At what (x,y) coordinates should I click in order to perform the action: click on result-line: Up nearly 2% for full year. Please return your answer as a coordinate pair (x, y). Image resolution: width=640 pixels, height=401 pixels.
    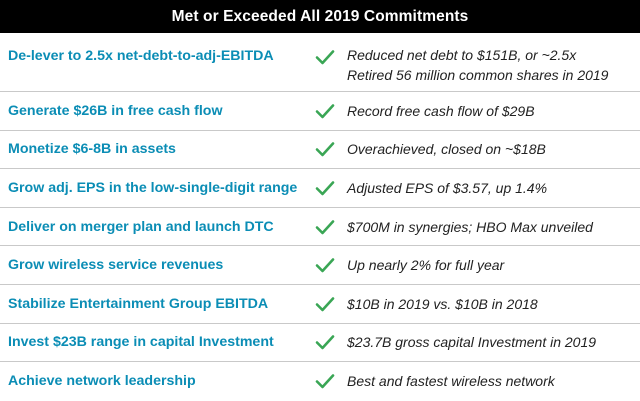
    Looking at the image, I should click on (426, 265).